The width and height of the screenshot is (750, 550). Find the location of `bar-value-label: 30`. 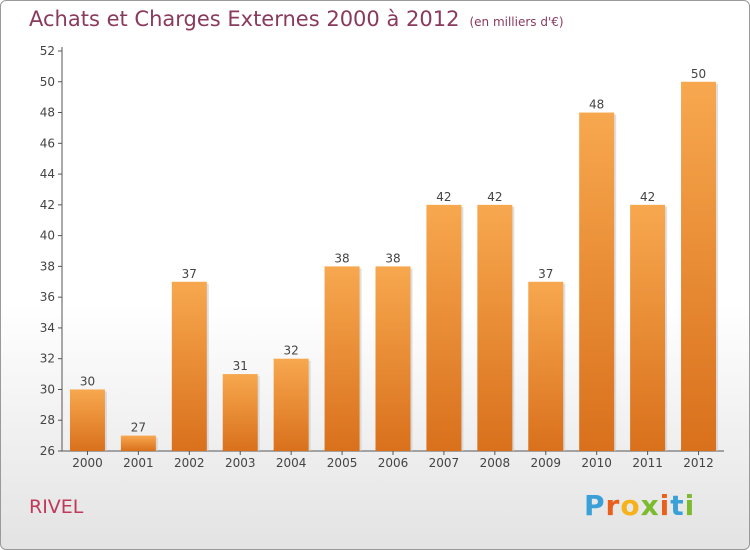

bar-value-label: 30 is located at coordinates (87, 381).